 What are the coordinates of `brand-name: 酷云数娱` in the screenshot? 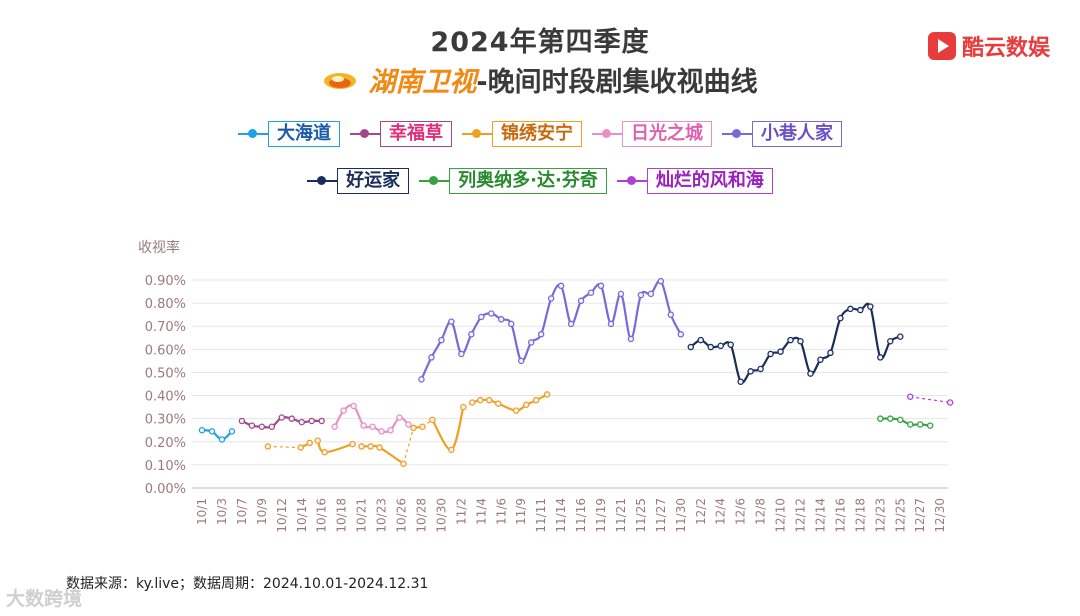 It's located at (1005, 48).